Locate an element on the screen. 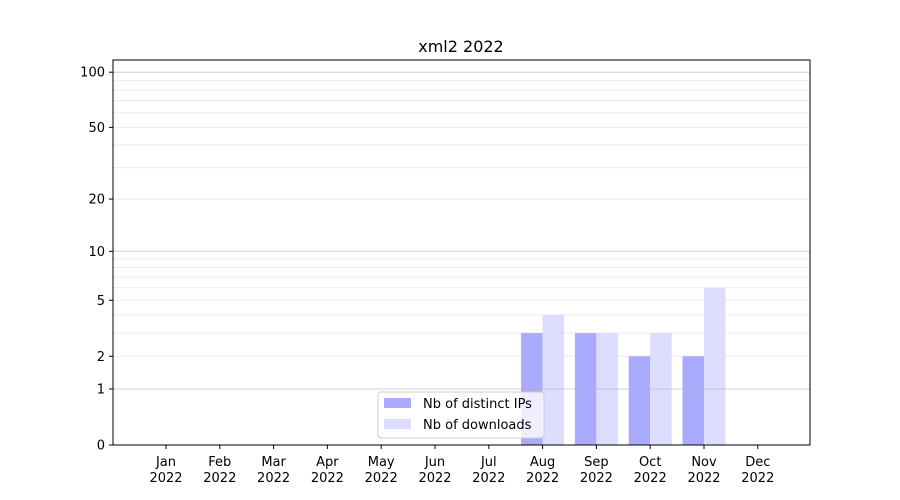  x-tick-label: Jul 2022 is located at coordinates (488, 470).